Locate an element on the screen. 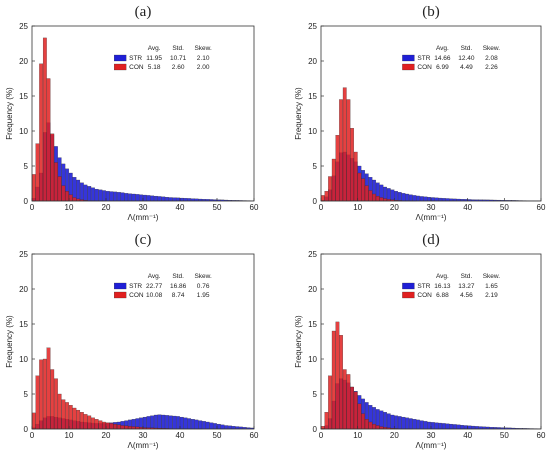 Image resolution: width=550 pixels, height=453 pixels. x-tick-label: 60 is located at coordinates (541, 207).